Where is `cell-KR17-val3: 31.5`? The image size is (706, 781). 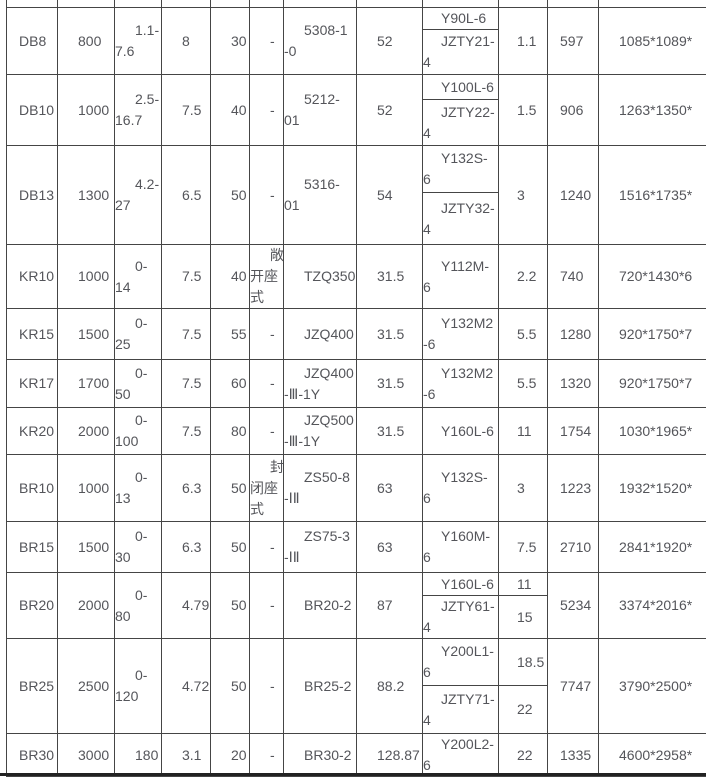 cell-KR17-val3: 31.5 is located at coordinates (389, 383).